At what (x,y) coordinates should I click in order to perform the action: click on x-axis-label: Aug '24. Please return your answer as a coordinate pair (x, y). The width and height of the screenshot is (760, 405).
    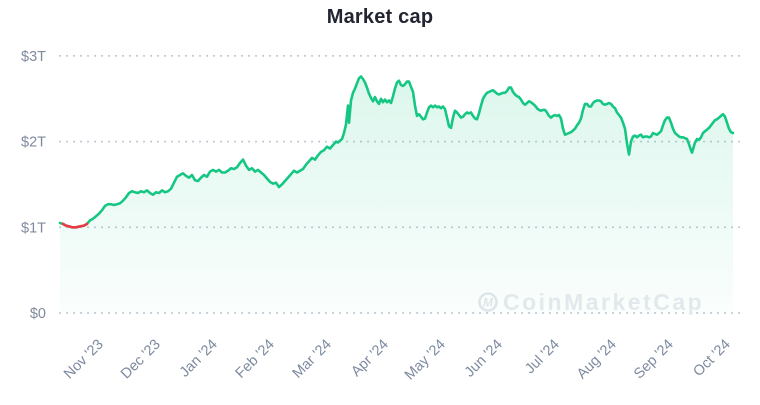
    Looking at the image, I should click on (597, 360).